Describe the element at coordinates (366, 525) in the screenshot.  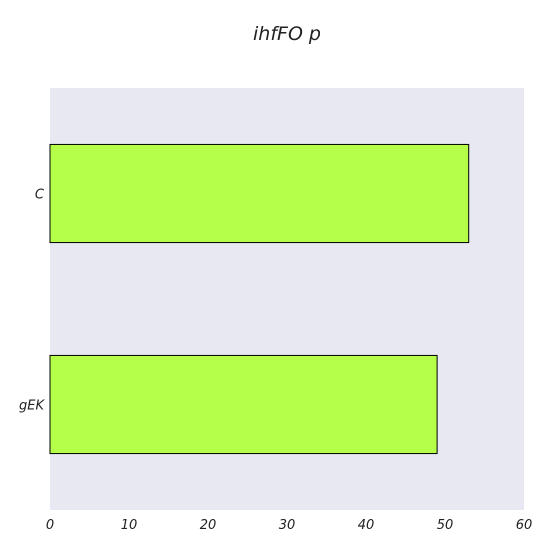
I see `x-tick-label: 40` at that location.